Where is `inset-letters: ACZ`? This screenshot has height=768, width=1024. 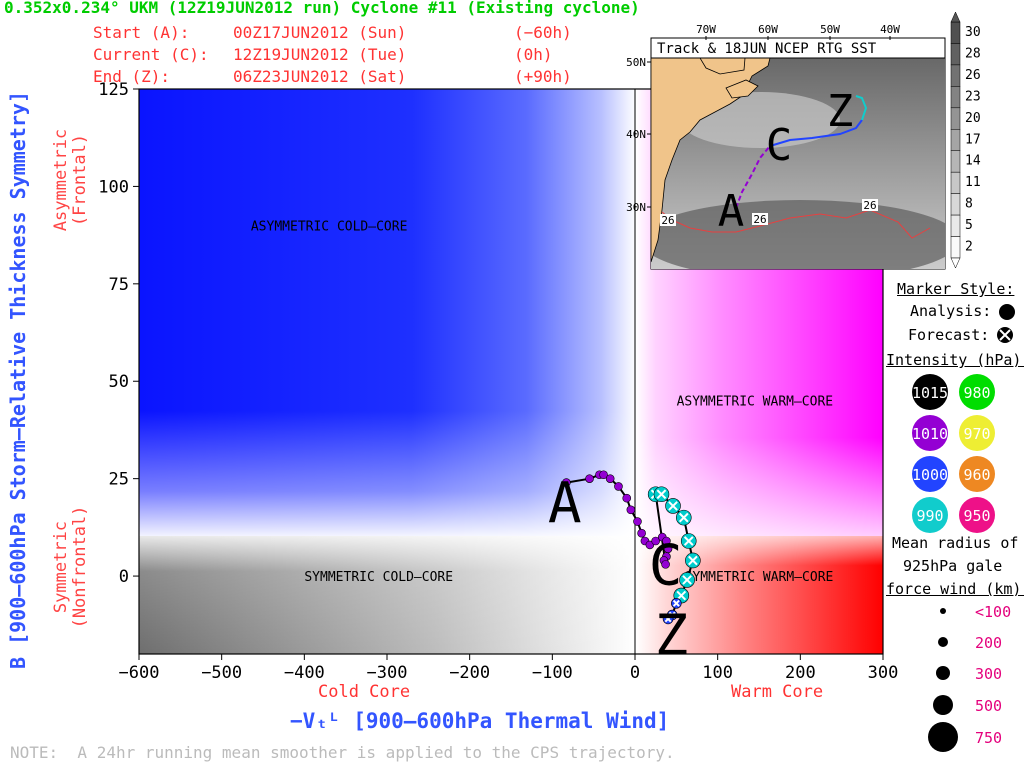 inset-letters: ACZ is located at coordinates (786, 161).